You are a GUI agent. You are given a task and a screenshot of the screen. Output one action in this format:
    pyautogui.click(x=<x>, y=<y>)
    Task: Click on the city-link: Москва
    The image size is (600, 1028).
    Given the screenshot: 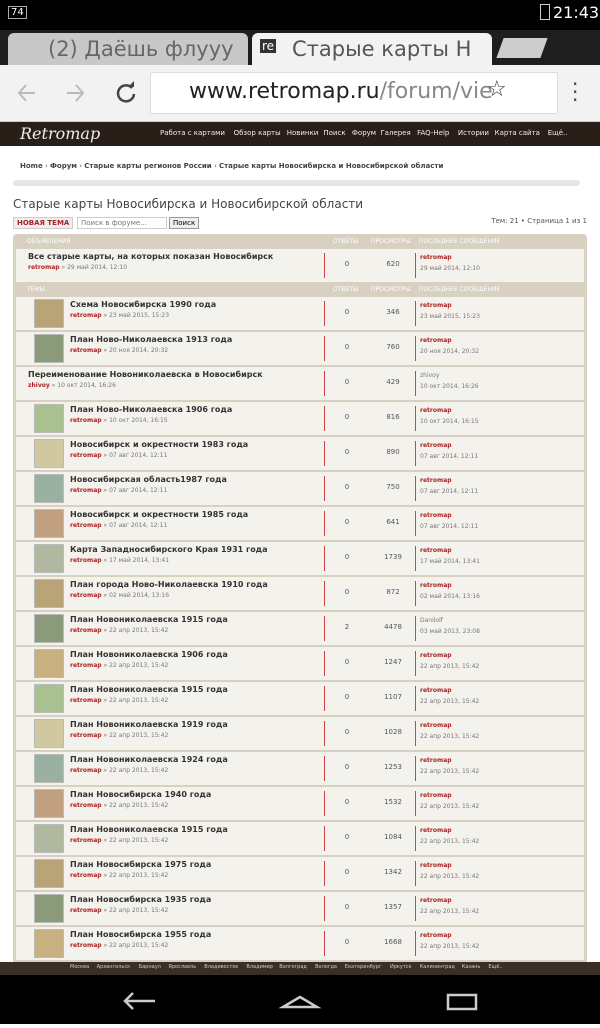 What is the action you would take?
    pyautogui.click(x=80, y=967)
    